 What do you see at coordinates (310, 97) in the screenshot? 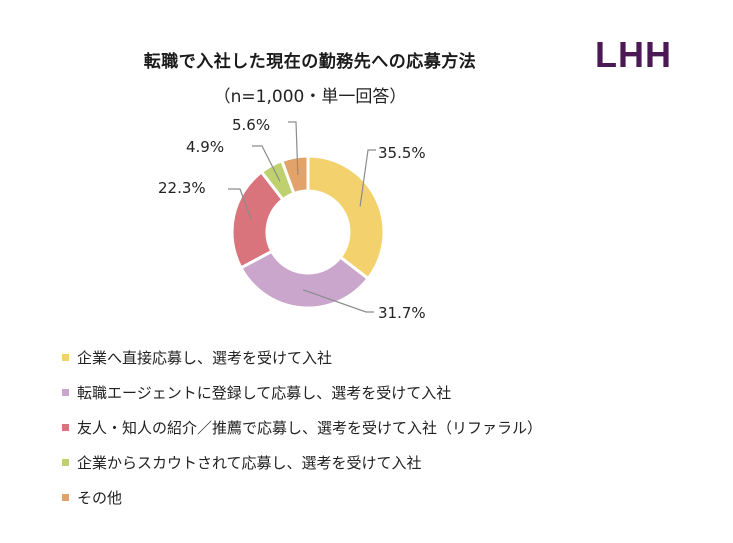
I see `chart-subtitle: （n=1,000・単一回答）` at bounding box center [310, 97].